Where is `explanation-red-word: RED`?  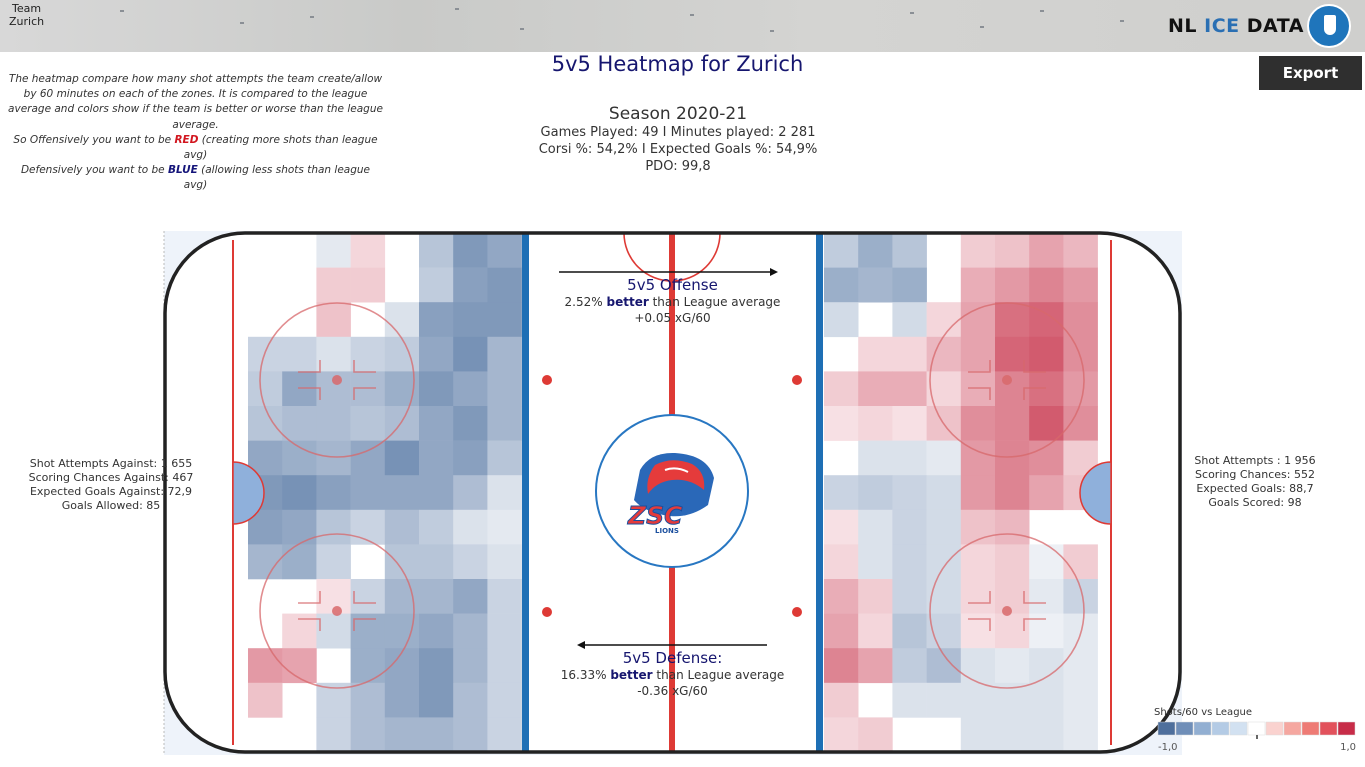 explanation-red-word: RED is located at coordinates (186, 139).